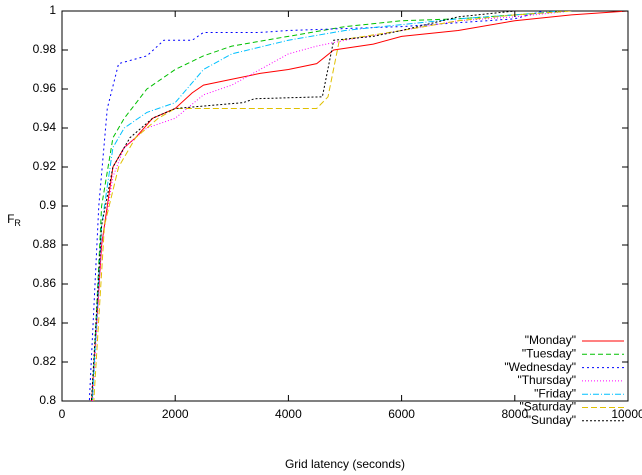 The height and width of the screenshot is (475, 642). What do you see at coordinates (47, 400) in the screenshot?
I see `y-tick-label: 0.8` at bounding box center [47, 400].